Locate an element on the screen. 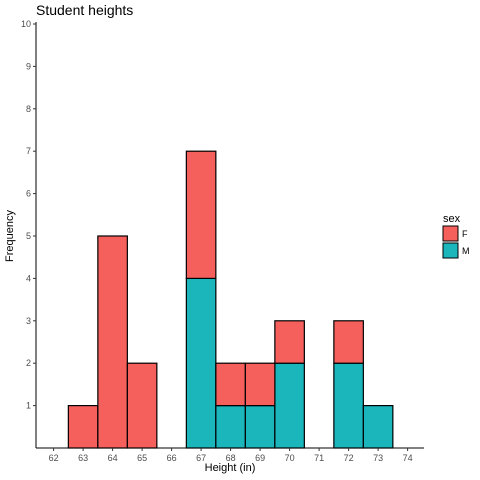 The image size is (480, 480). x-tick-label-69: 69 is located at coordinates (260, 458).